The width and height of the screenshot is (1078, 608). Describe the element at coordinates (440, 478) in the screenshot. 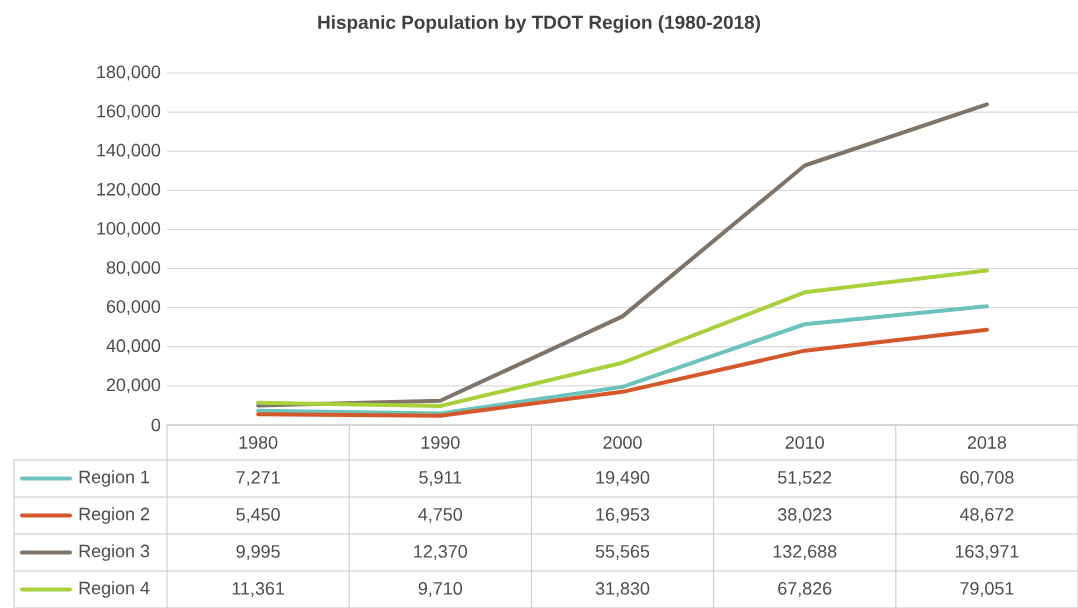

I see `data-label: 5,911` at that location.